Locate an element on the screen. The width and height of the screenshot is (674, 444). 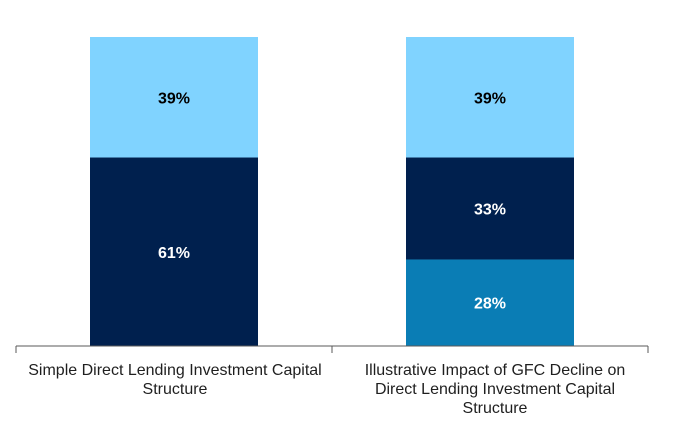
data-label-1-2: 39% is located at coordinates (174, 98).